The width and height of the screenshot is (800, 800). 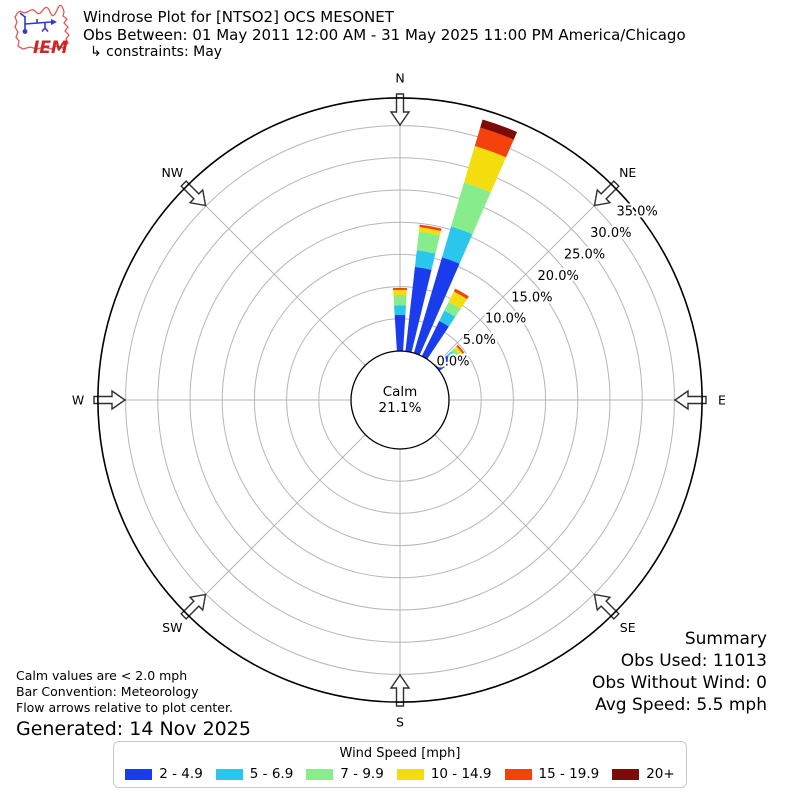 I want to click on flow-arrow-W, so click(x=110, y=400).